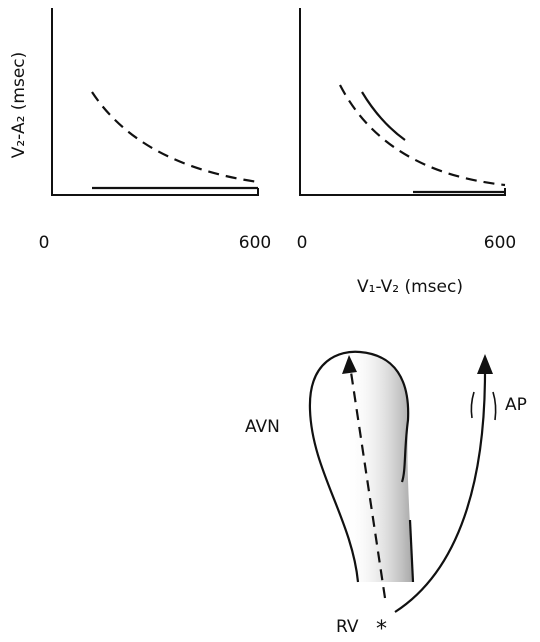 This screenshot has width=540, height=642. I want to click on ap-label: AP, so click(516, 405).